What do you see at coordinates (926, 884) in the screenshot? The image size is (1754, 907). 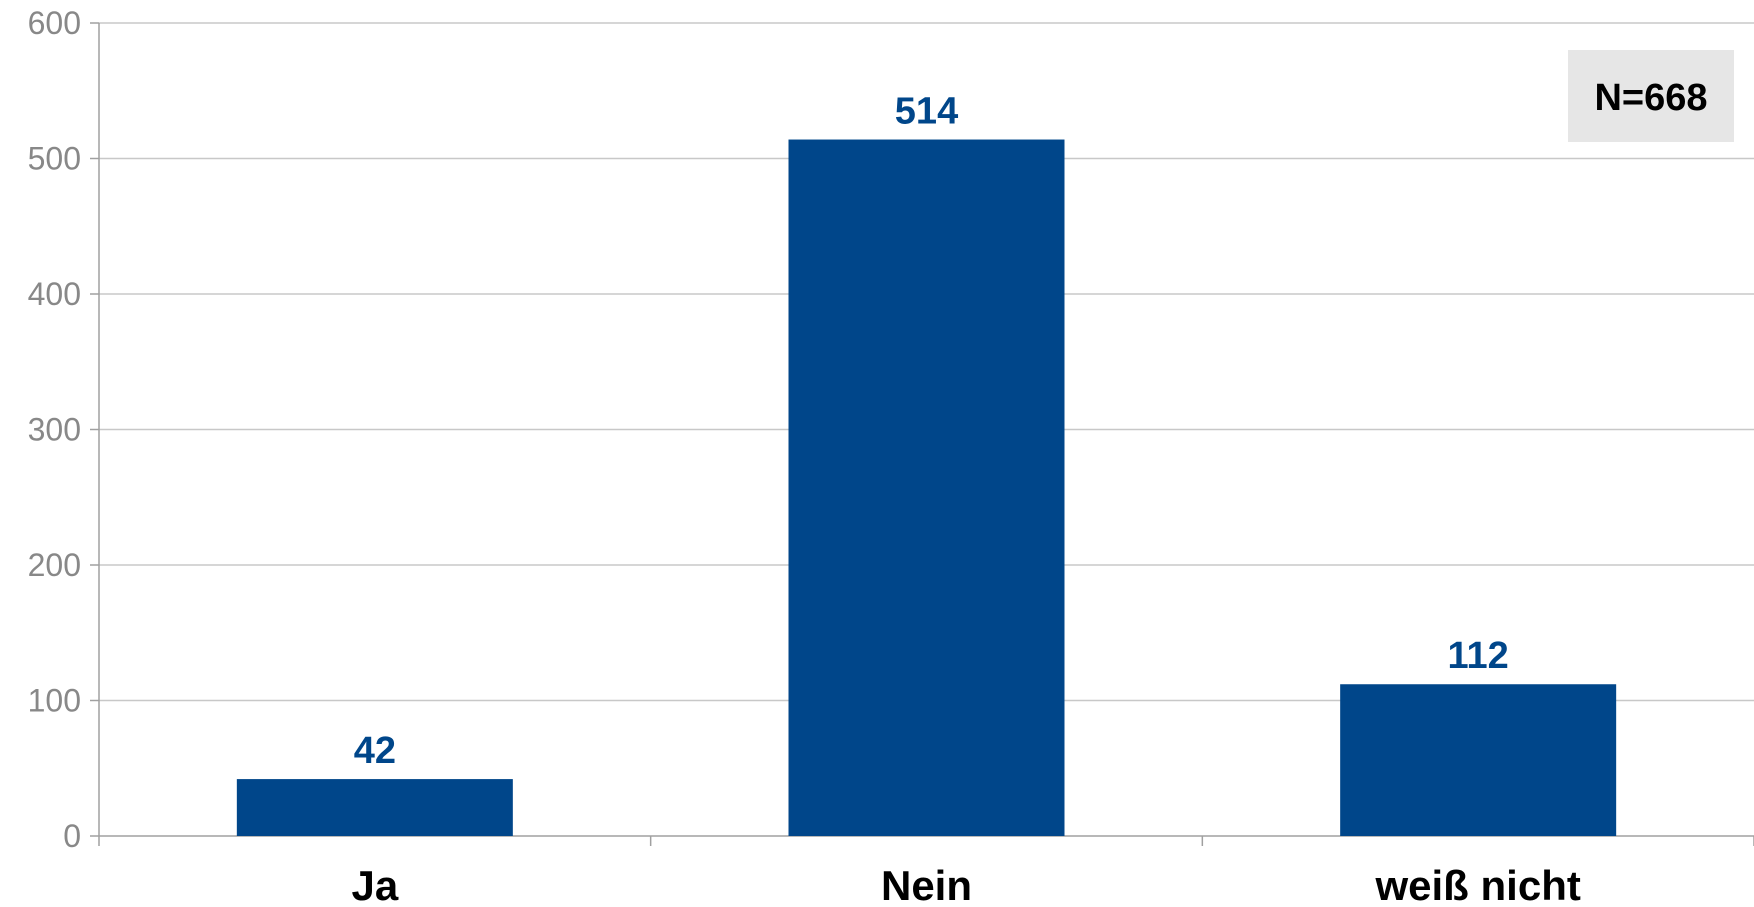 I see `x-tick-label: Nein` at bounding box center [926, 884].